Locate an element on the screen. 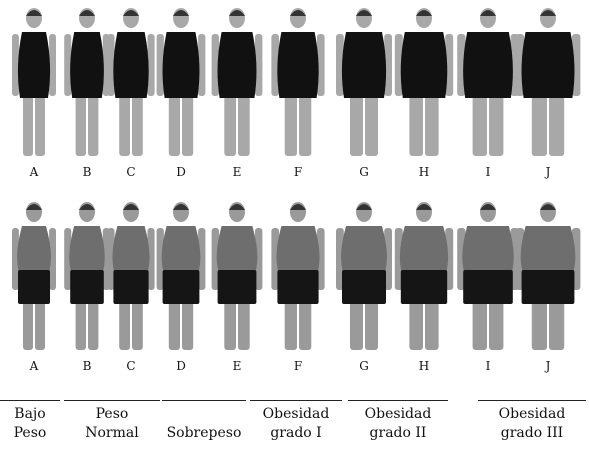 The width and height of the screenshot is (589, 455). figure-c is located at coordinates (131, 276).